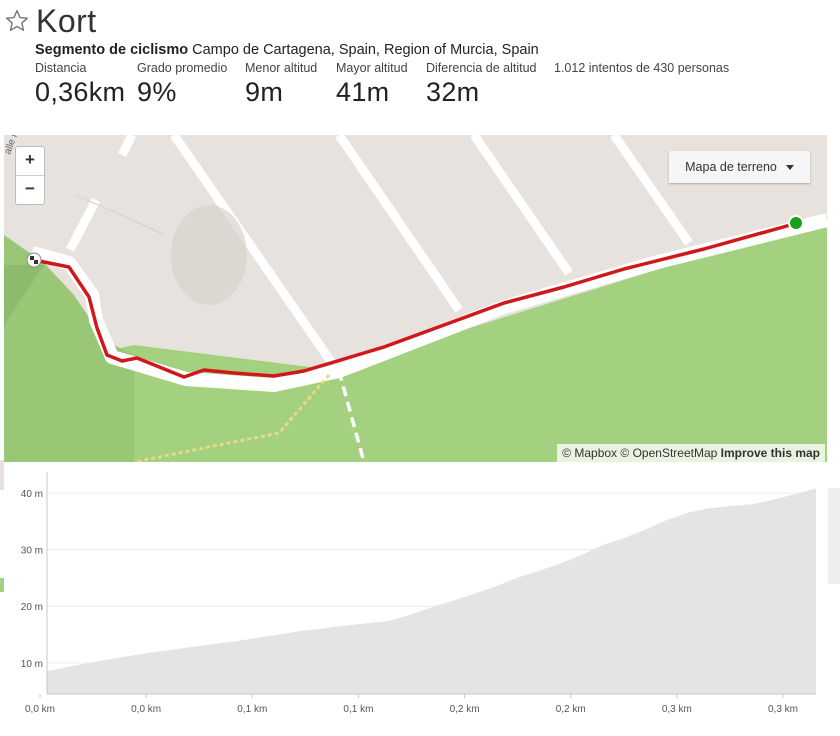  What do you see at coordinates (182, 84) in the screenshot?
I see `stat-average-grade: Grado promedio 9%` at bounding box center [182, 84].